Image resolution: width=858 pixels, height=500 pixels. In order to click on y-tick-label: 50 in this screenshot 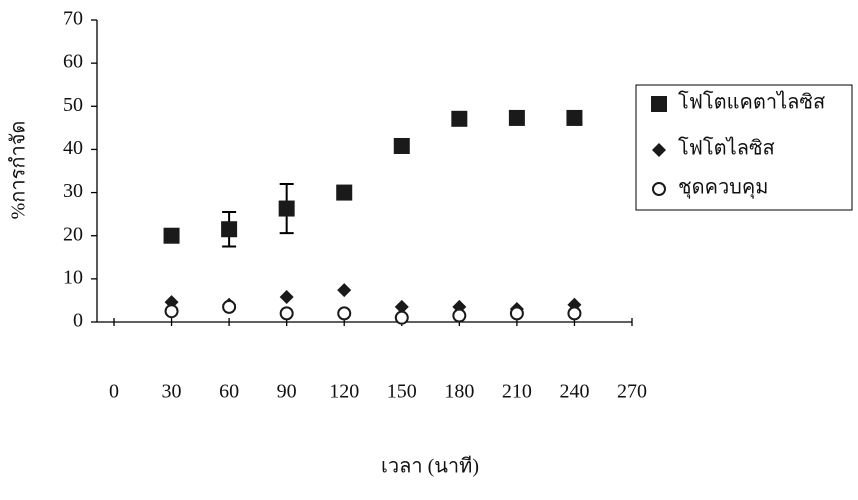, I will do `click(73, 105)`.